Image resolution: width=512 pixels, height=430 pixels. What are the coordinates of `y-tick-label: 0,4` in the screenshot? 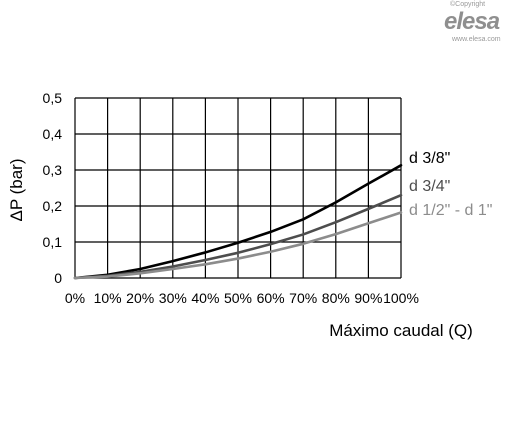 It's located at (53, 134).